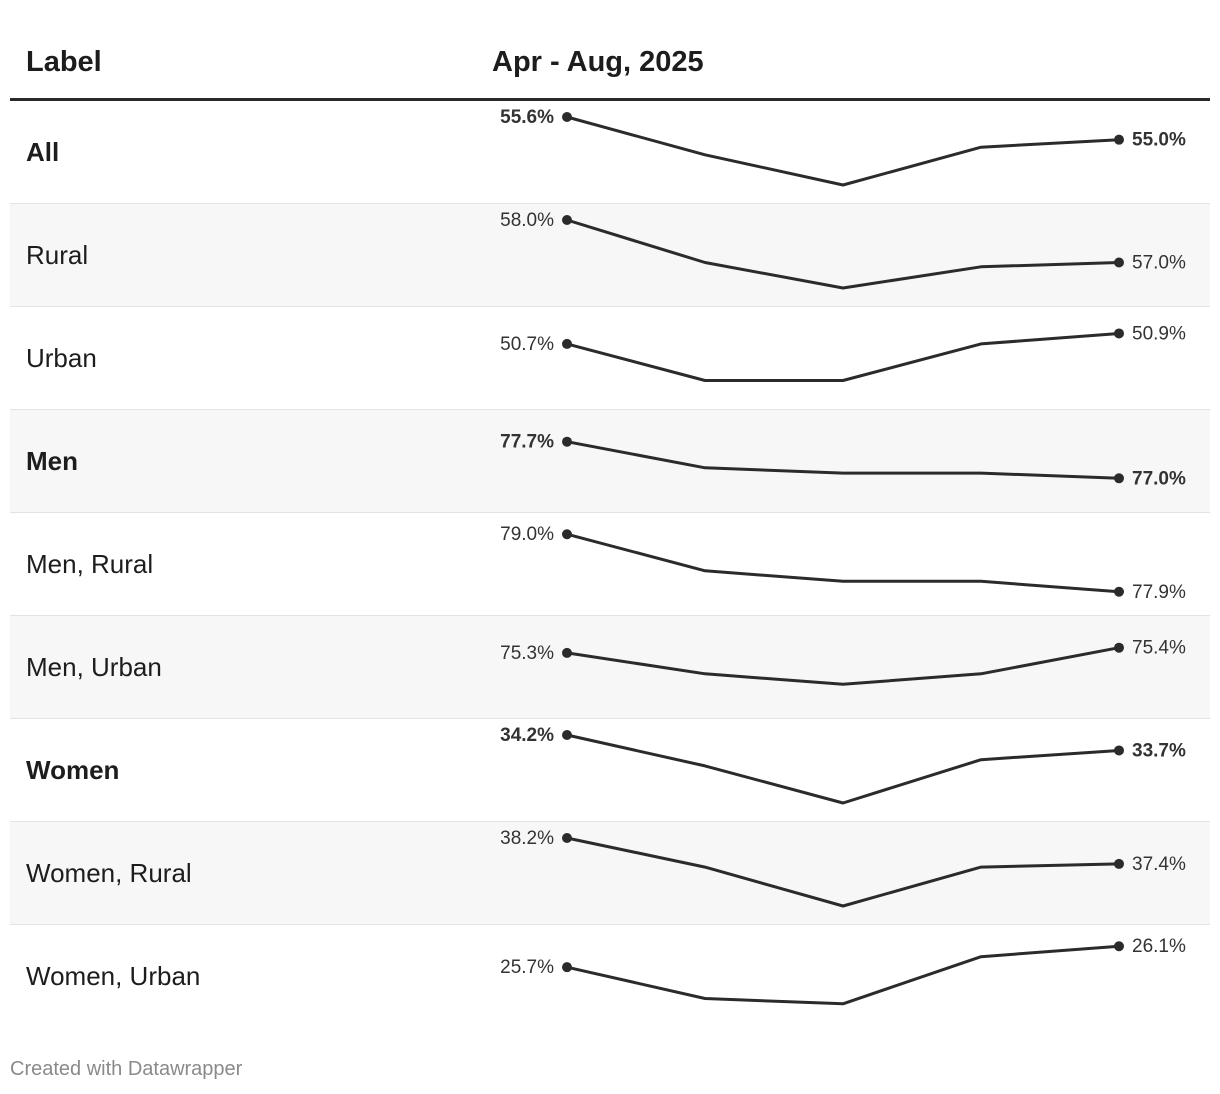  What do you see at coordinates (109, 873) in the screenshot?
I see `row-label: Women, Rural` at bounding box center [109, 873].